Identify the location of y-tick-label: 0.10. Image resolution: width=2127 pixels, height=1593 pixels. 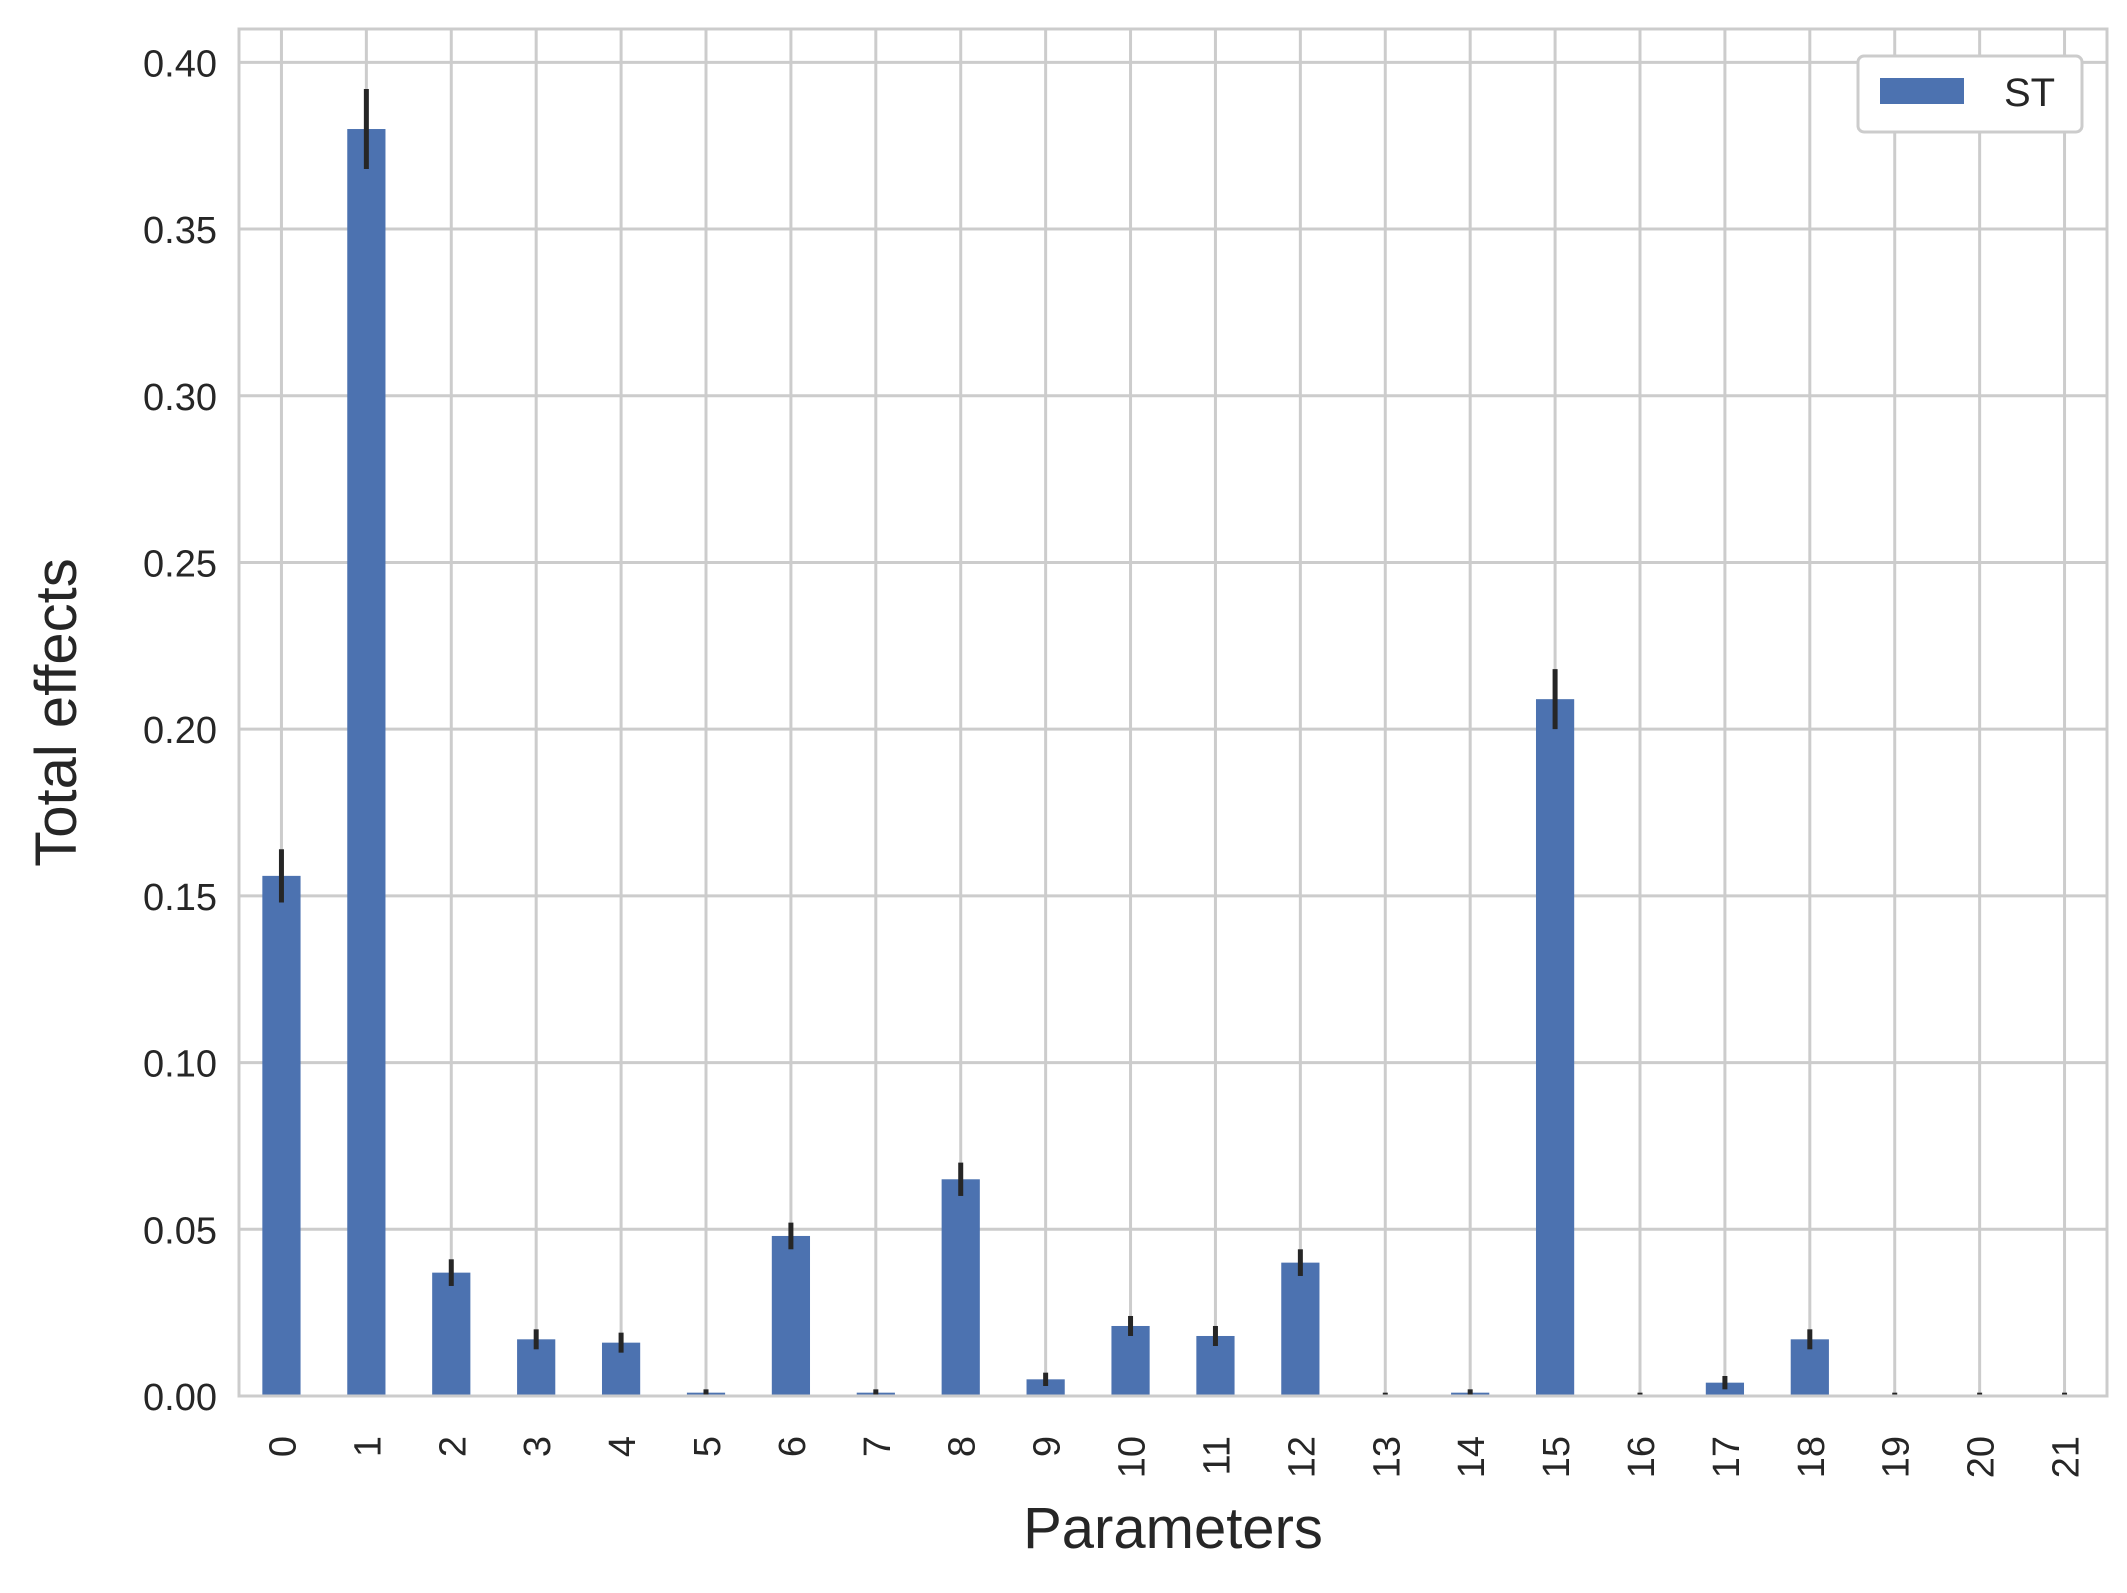
(180, 1065).